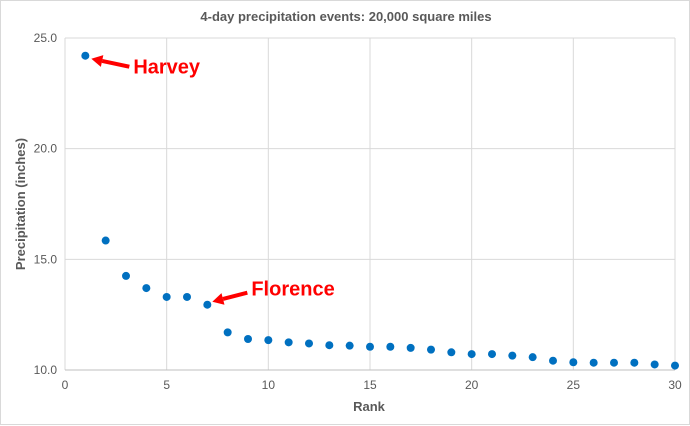 The image size is (690, 426). Describe the element at coordinates (46, 370) in the screenshot. I see `y-tick-label: 10.0` at that location.